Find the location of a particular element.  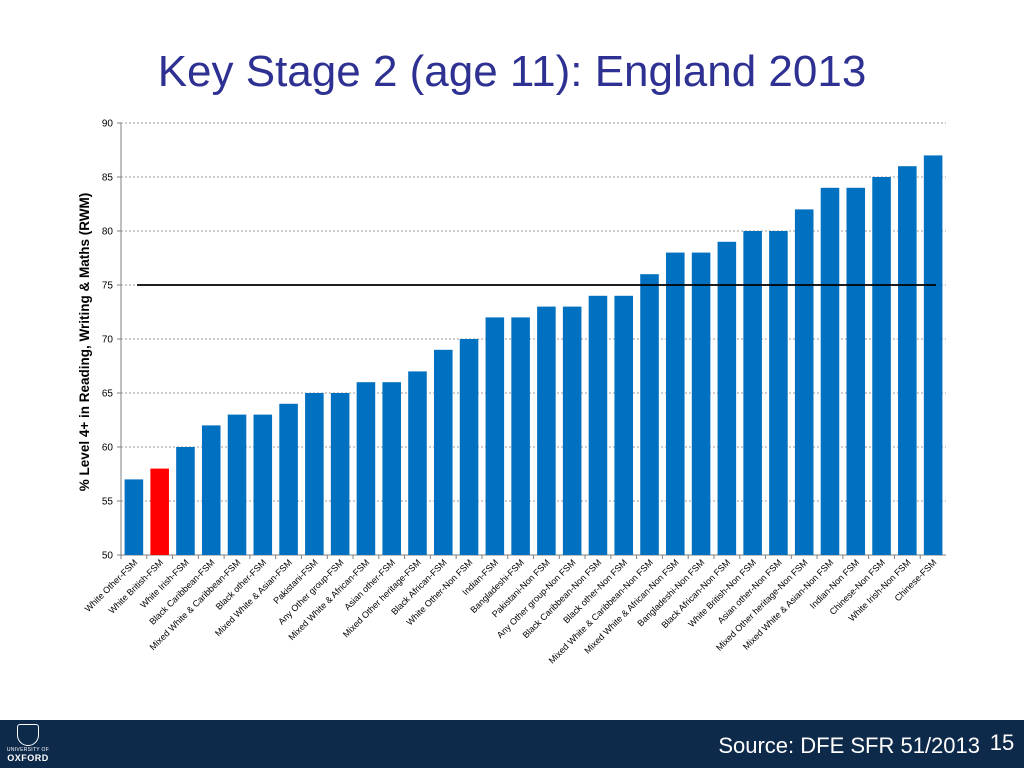

university-logo: UNIVERSITY OF OXFORD is located at coordinates (28, 744).